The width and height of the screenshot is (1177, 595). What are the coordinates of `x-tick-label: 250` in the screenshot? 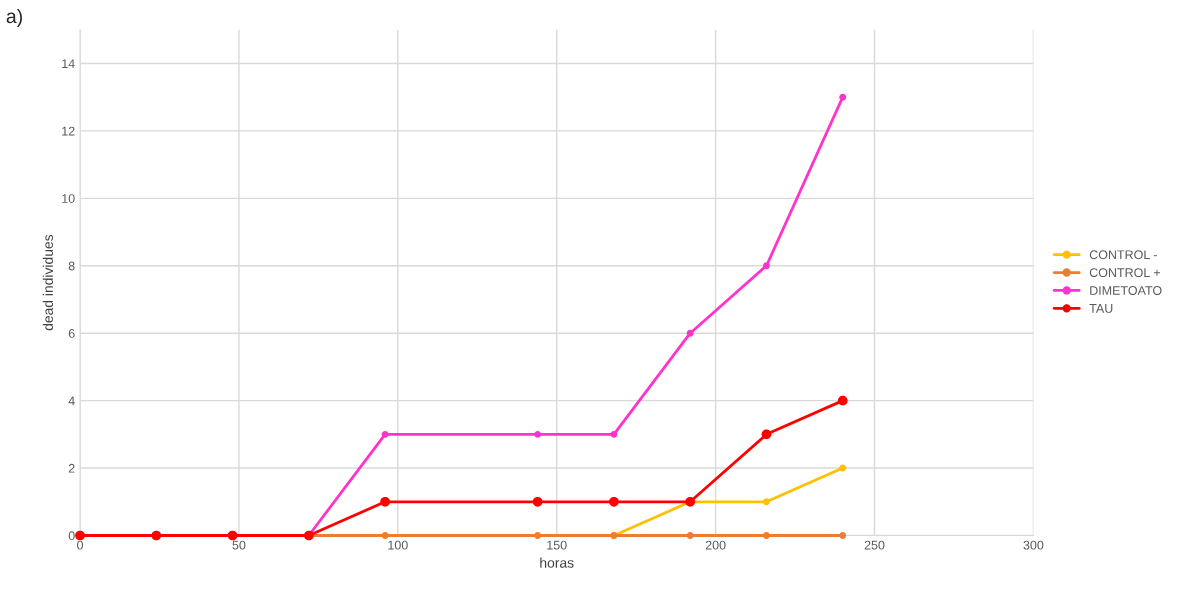 It's located at (874, 545).